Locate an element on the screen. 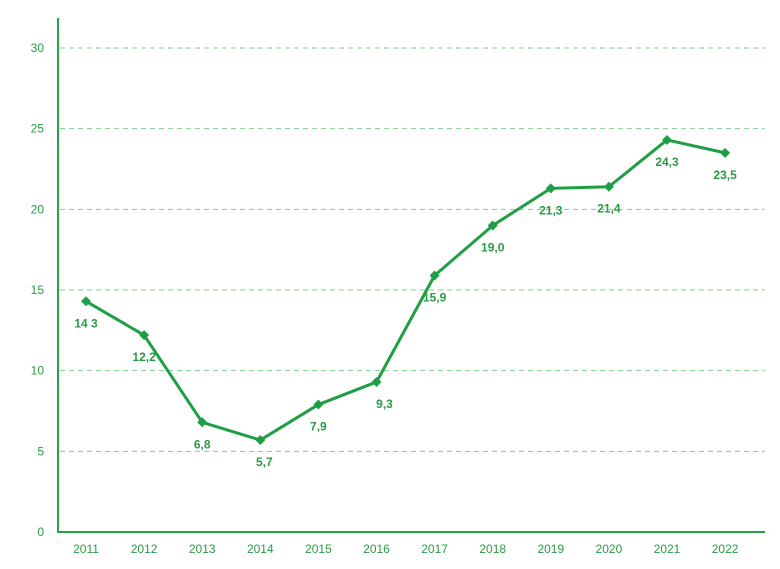  x-tick-label: 2012 is located at coordinates (144, 549).